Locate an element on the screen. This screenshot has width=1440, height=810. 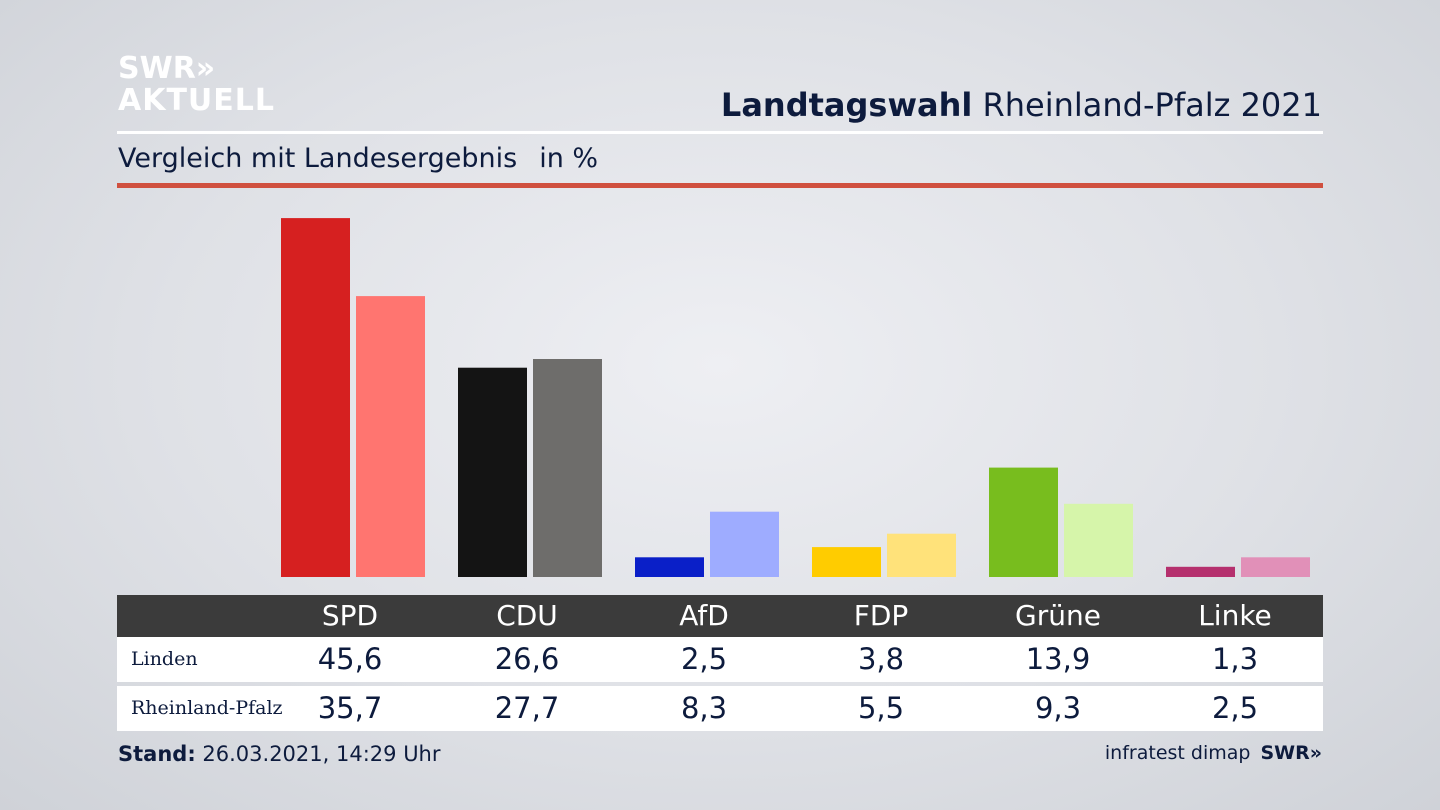
swr-aktuell-logo: SWR» AKTUELL is located at coordinates (196, 85).